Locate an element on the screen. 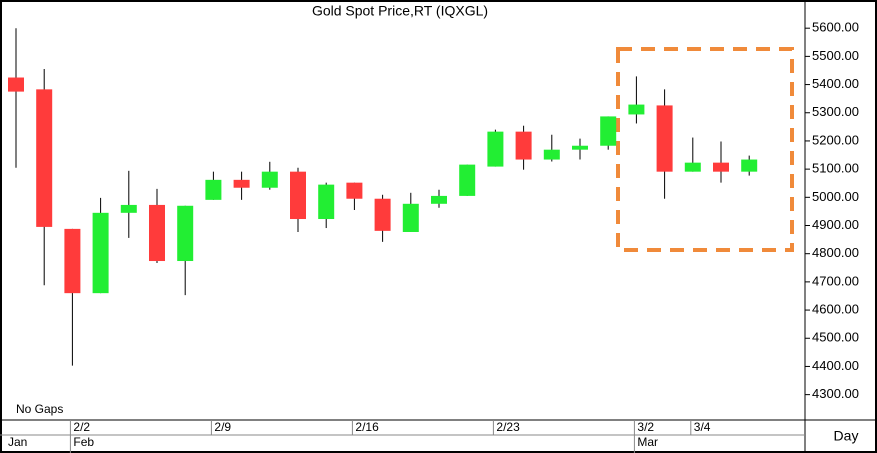  y-tick-label: 5000.00 is located at coordinates (835, 196).